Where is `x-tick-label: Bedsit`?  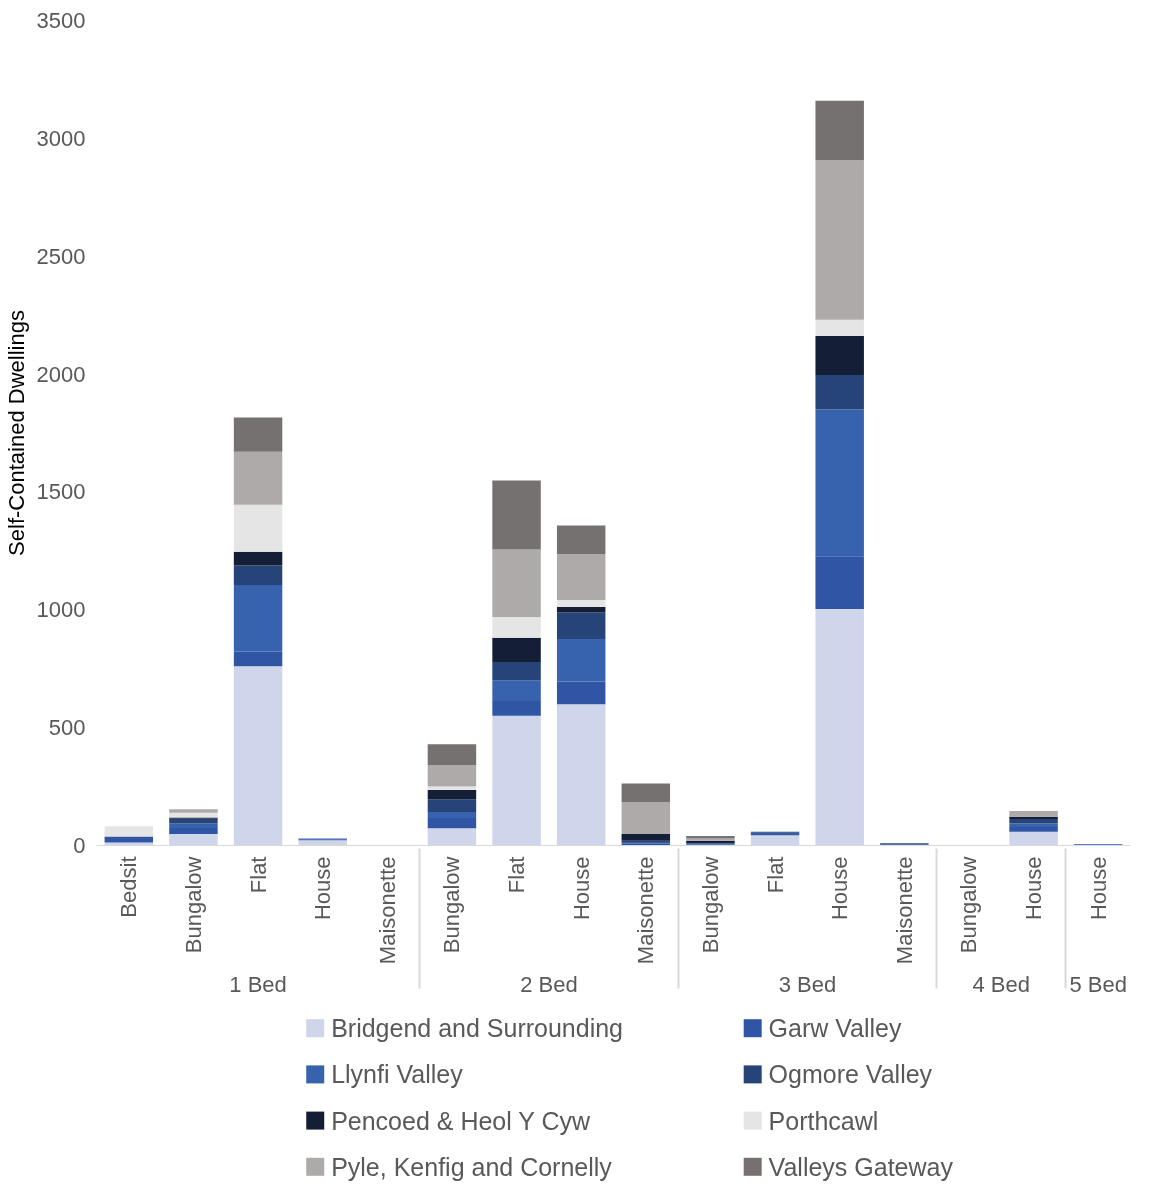 x-tick-label: Bedsit is located at coordinates (129, 887).